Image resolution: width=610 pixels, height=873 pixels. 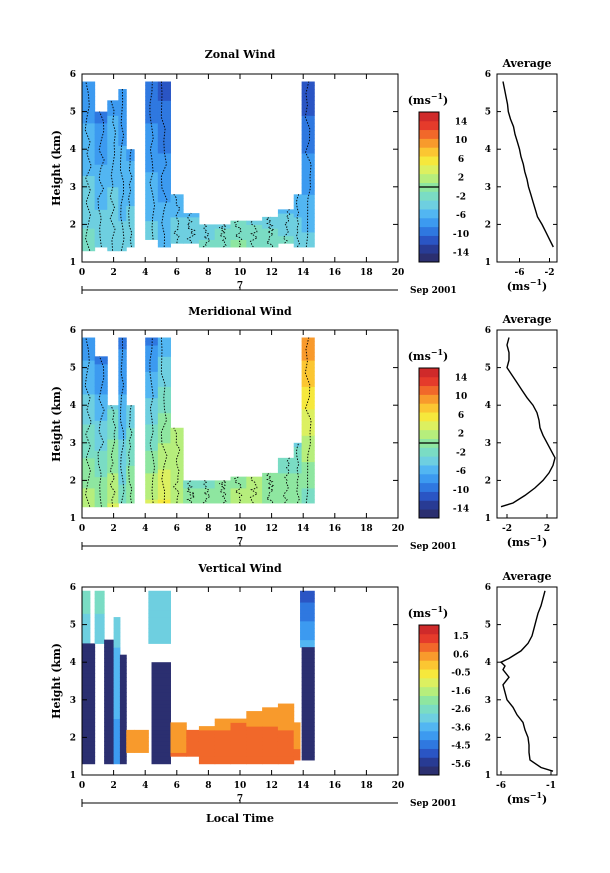 I want to click on x-tick-label: 0, so click(x=82, y=786).